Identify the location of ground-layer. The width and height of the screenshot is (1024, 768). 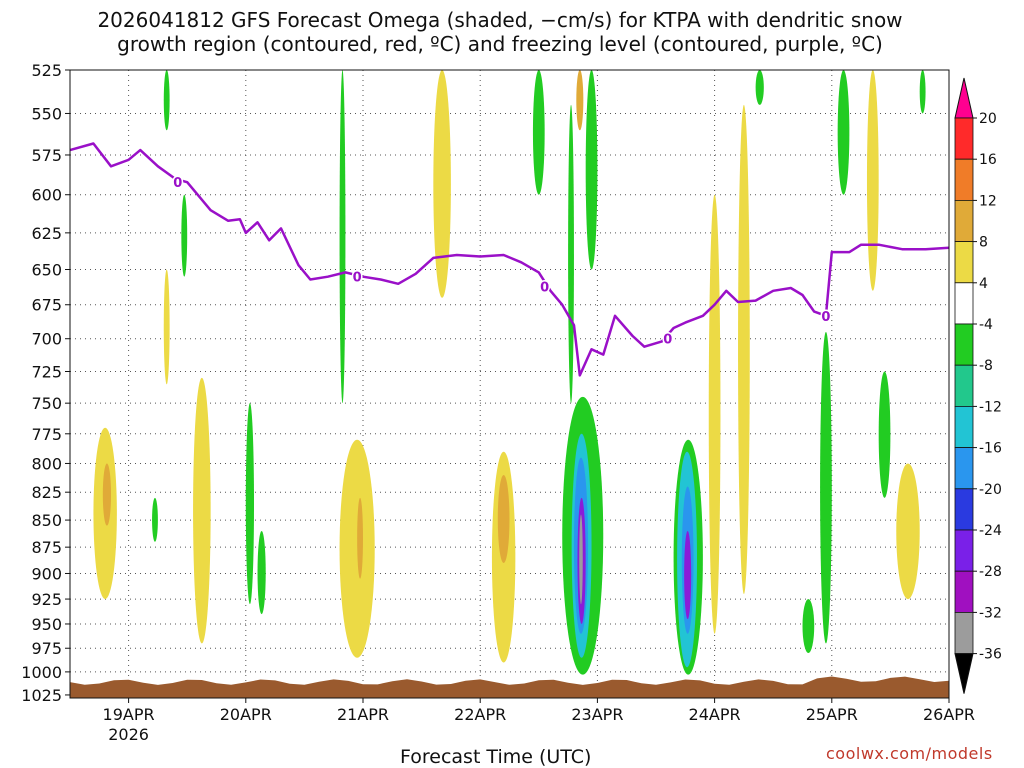
(509, 687).